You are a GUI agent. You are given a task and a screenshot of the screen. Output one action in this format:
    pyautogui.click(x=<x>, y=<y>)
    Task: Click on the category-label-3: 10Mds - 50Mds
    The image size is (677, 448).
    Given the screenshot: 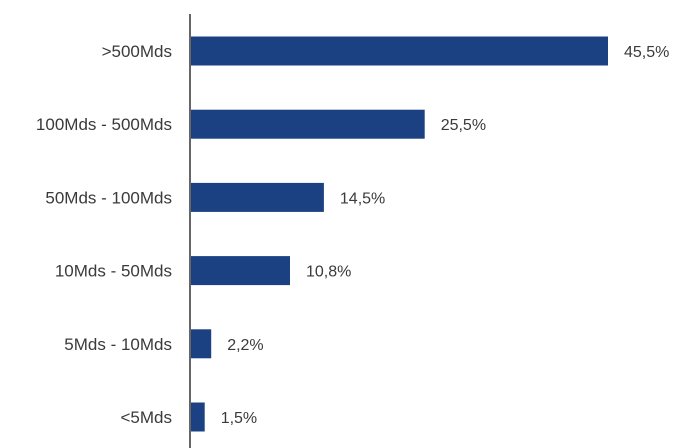 What is the action you would take?
    pyautogui.click(x=113, y=271)
    